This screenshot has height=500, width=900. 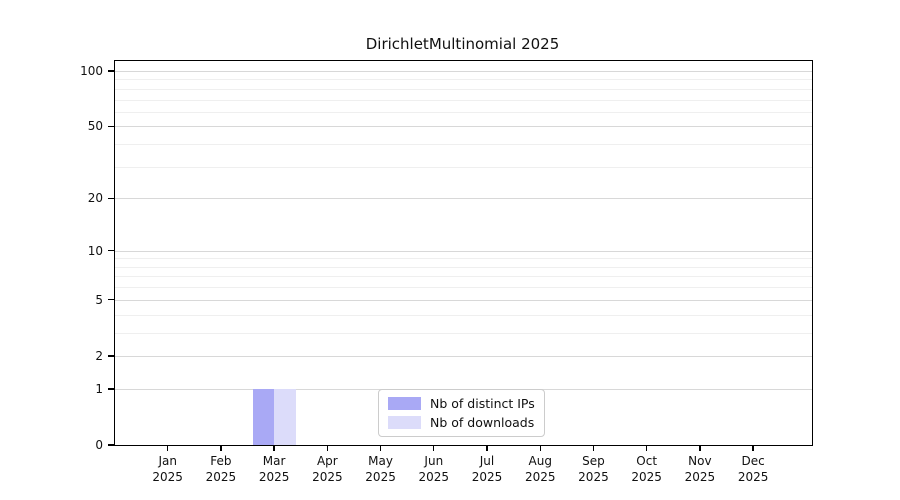 I want to click on legend: Nb of distinct IPs Nb of downloads, so click(x=461, y=413).